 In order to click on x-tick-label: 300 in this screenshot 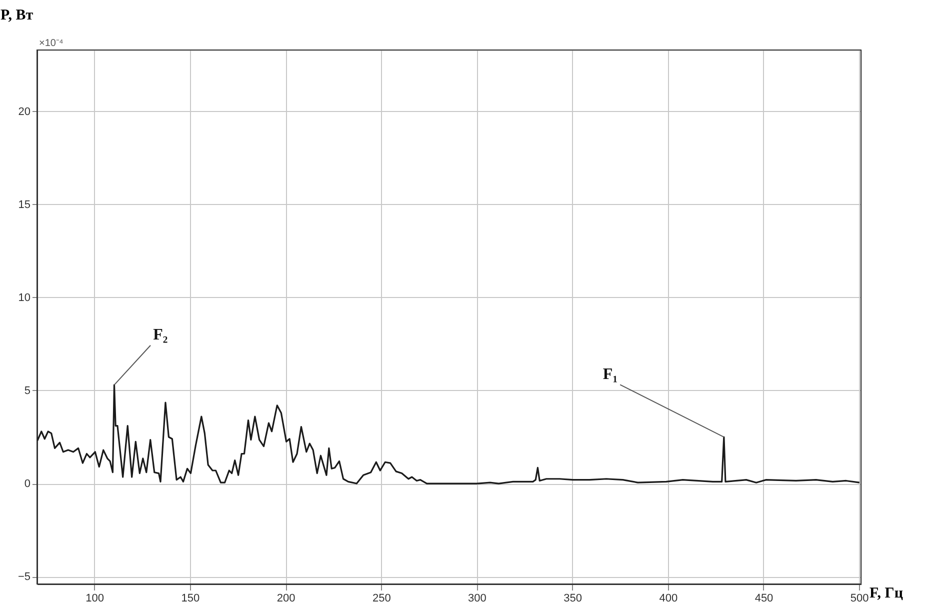, I will do `click(477, 598)`.